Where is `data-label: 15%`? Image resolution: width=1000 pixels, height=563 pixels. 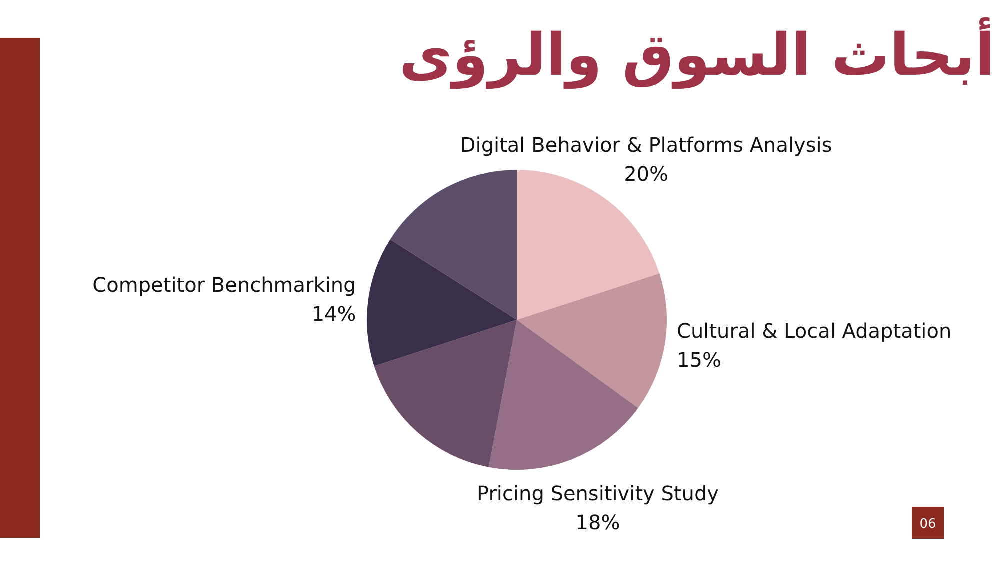
data-label: 15% is located at coordinates (699, 360).